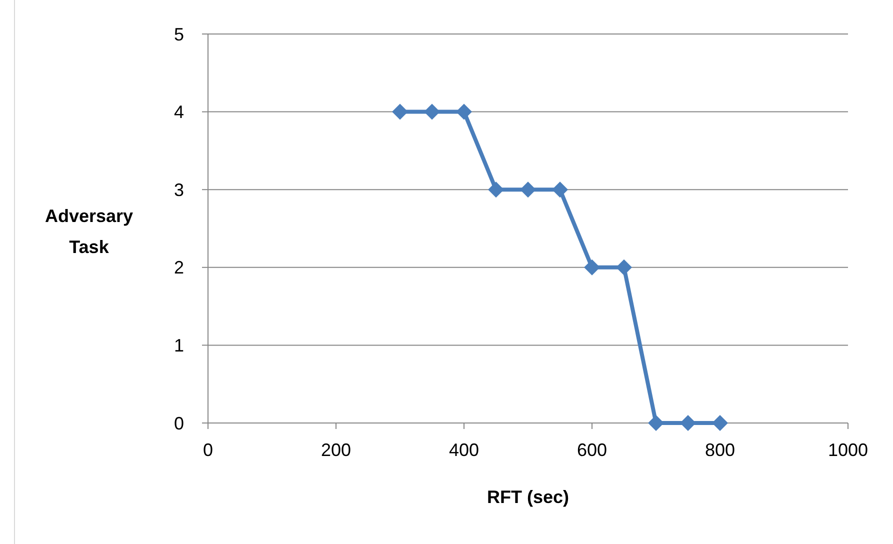  Describe the element at coordinates (179, 112) in the screenshot. I see `y-tick-label: 4` at that location.